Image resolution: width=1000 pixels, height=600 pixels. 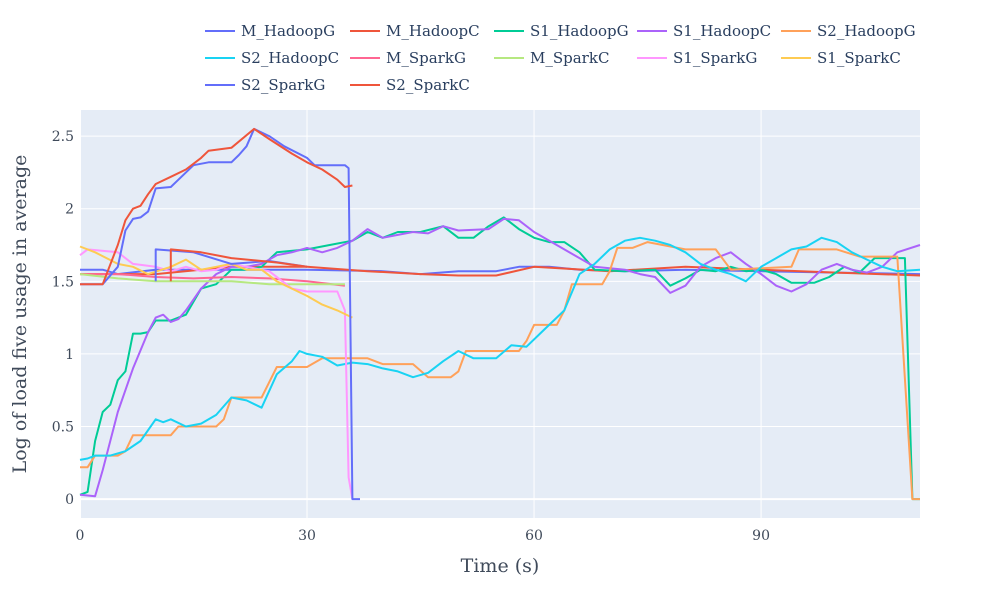 I want to click on legend-label: S1_SparkC, so click(x=859, y=58).